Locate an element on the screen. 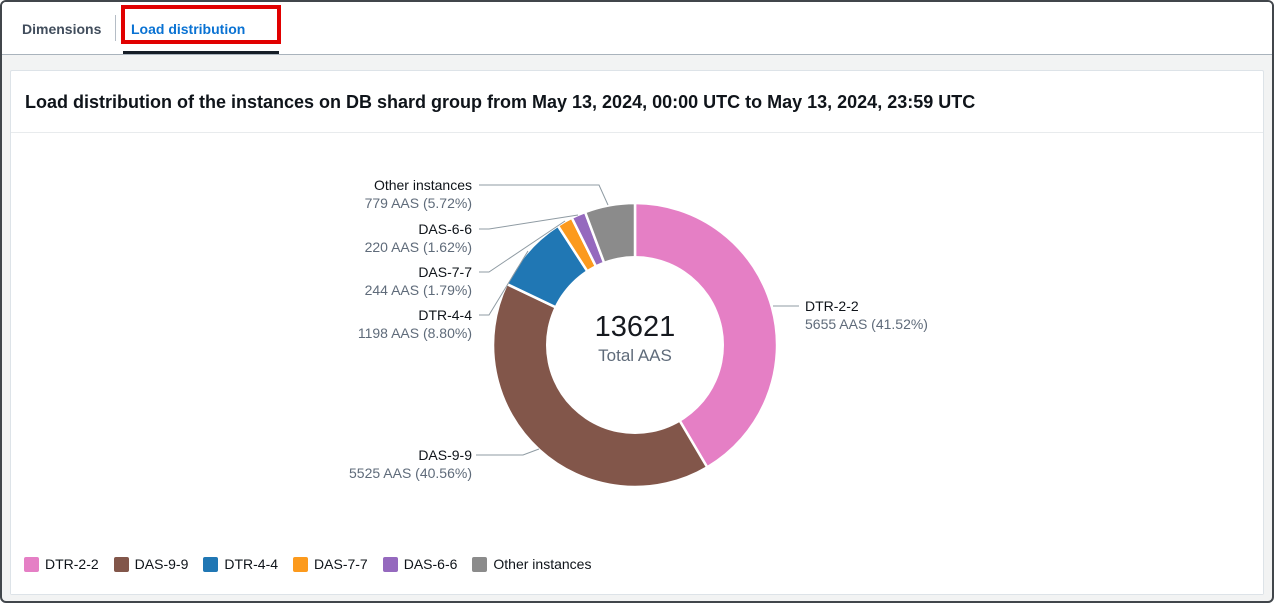  legend-label: DTR-4-4 is located at coordinates (251, 564).